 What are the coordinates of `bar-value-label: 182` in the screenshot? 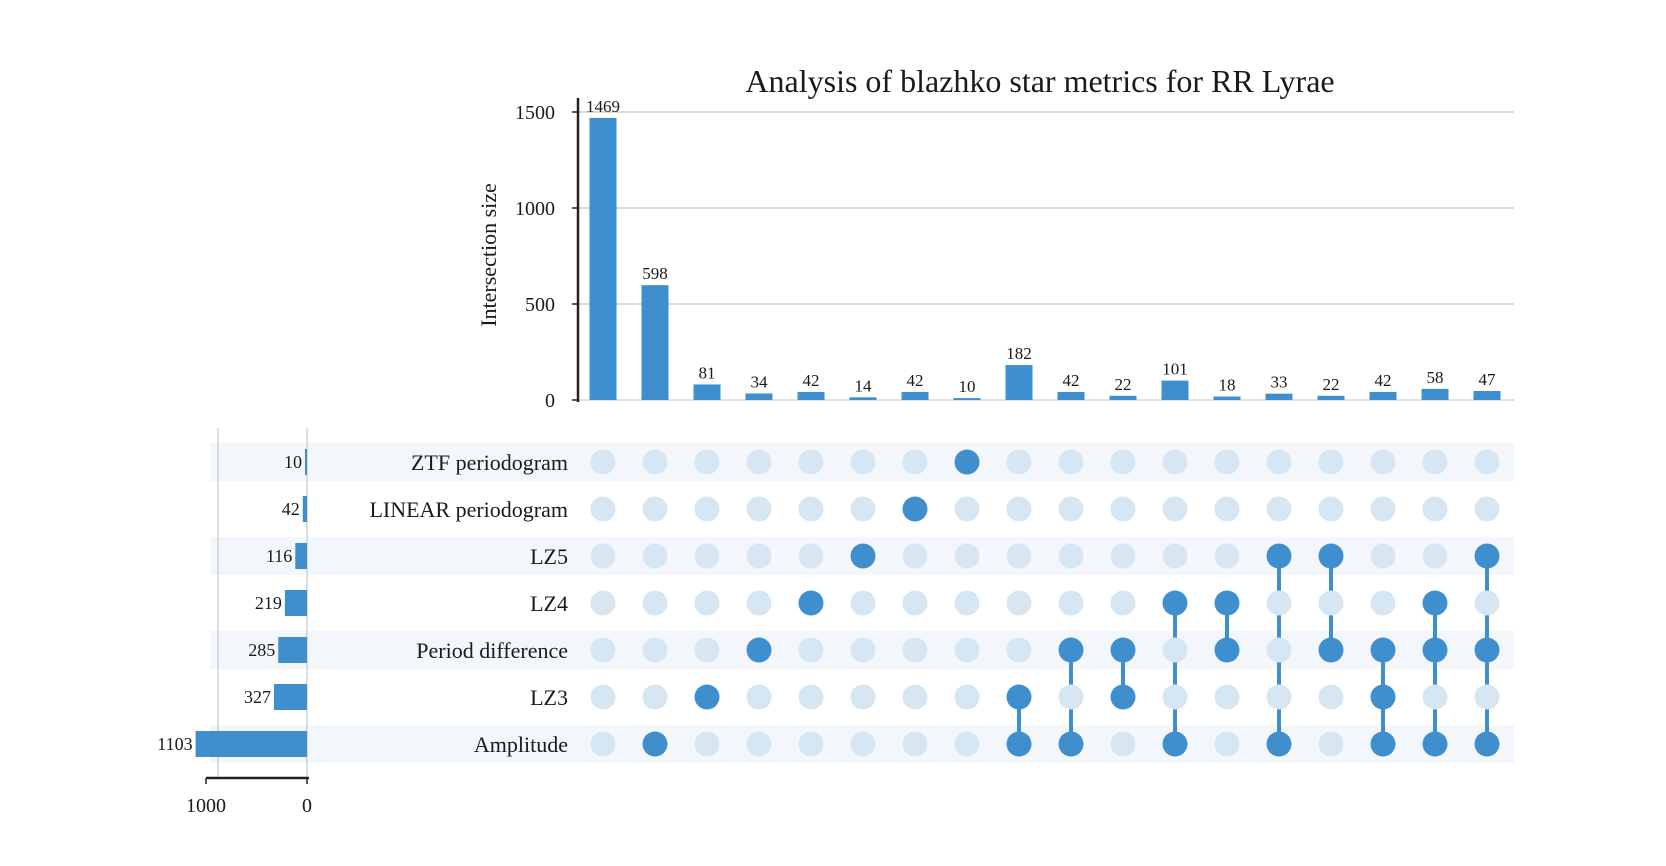 It's located at (1019, 353).